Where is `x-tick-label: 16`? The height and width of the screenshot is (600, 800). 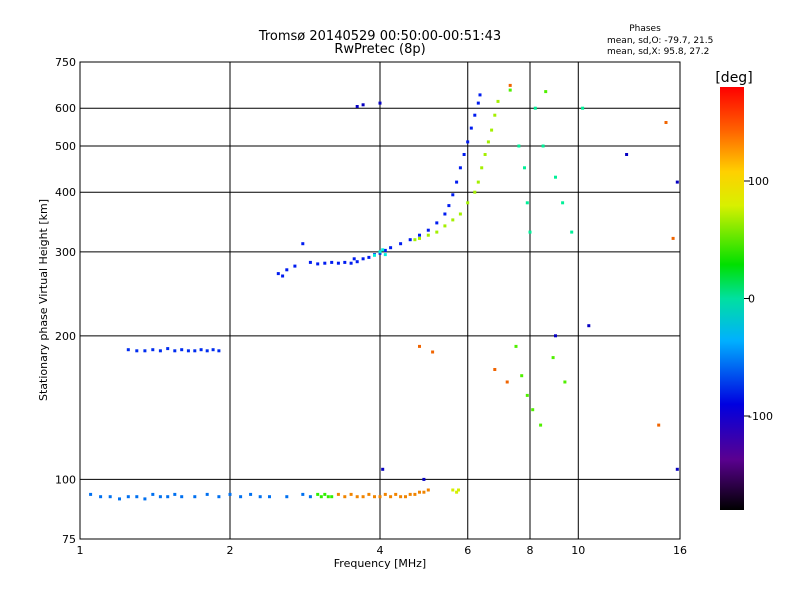
x-tick-label: 16 is located at coordinates (680, 550).